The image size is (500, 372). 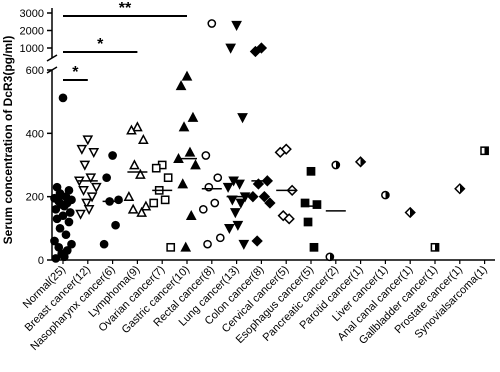 I want to click on axis-break, so click(x=52, y=58).